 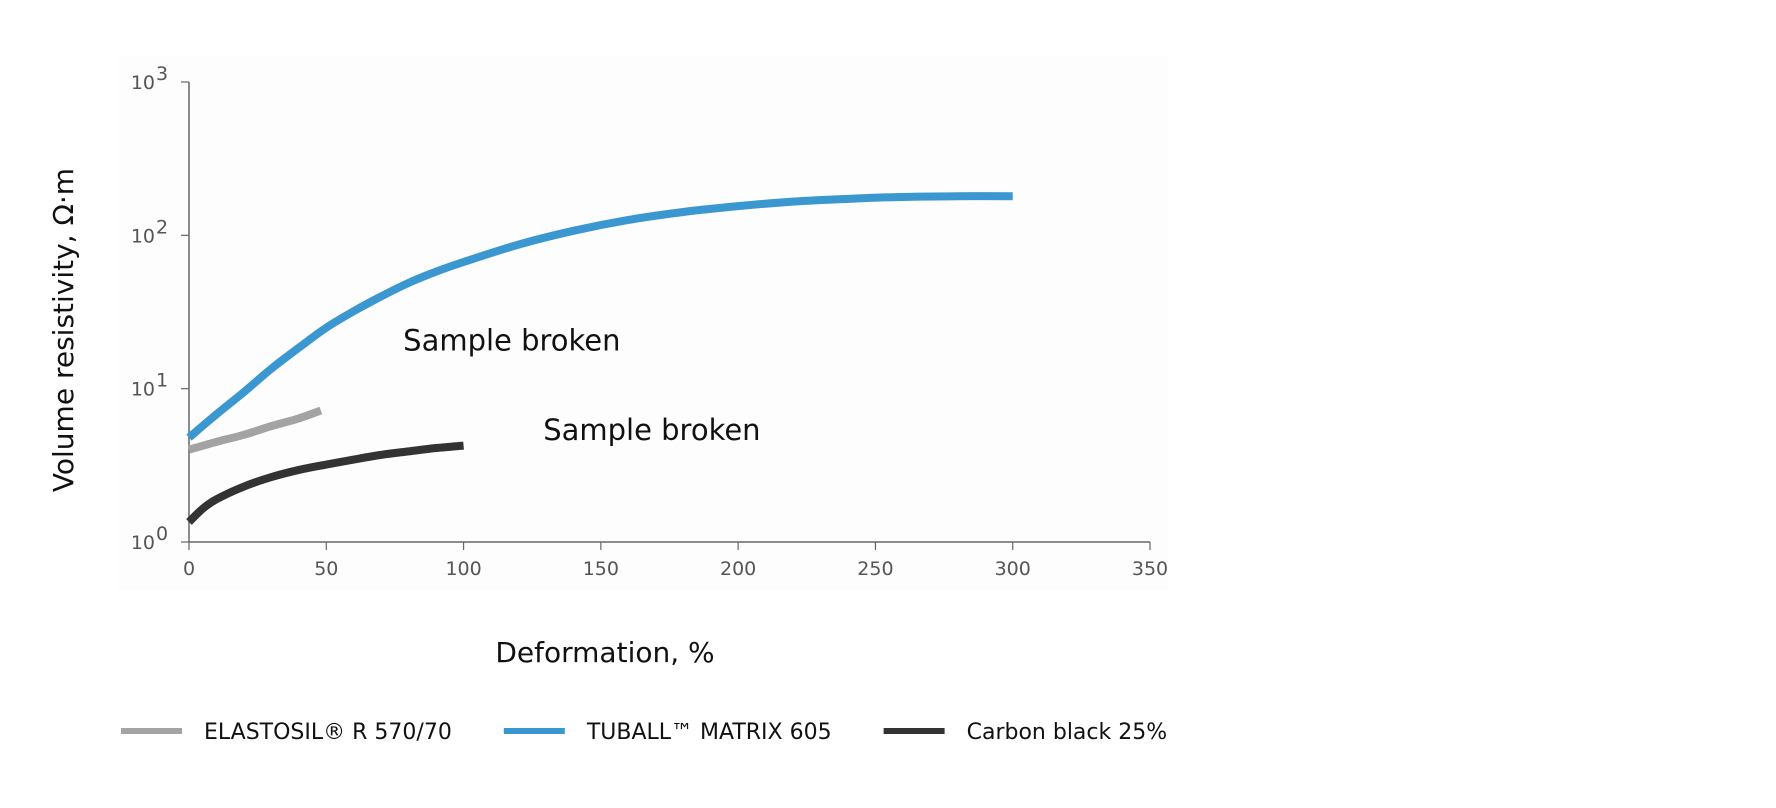 What do you see at coordinates (604, 652) in the screenshot?
I see `x-axis-title: Deformation, %` at bounding box center [604, 652].